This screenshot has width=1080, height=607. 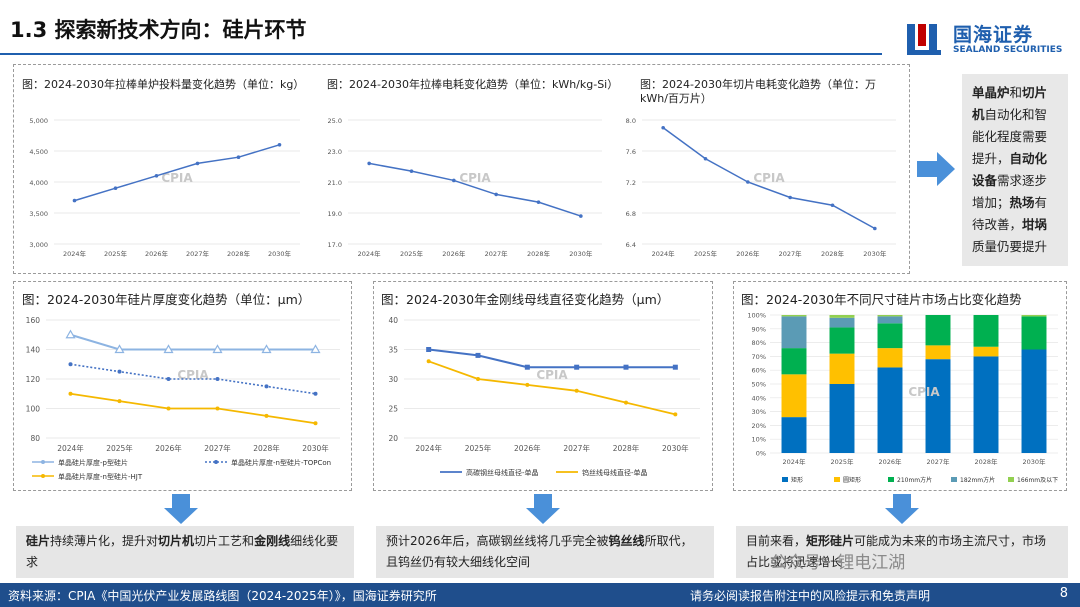 What do you see at coordinates (631, 245) in the screenshot?
I see `y-tick-label: 6.4` at bounding box center [631, 245].